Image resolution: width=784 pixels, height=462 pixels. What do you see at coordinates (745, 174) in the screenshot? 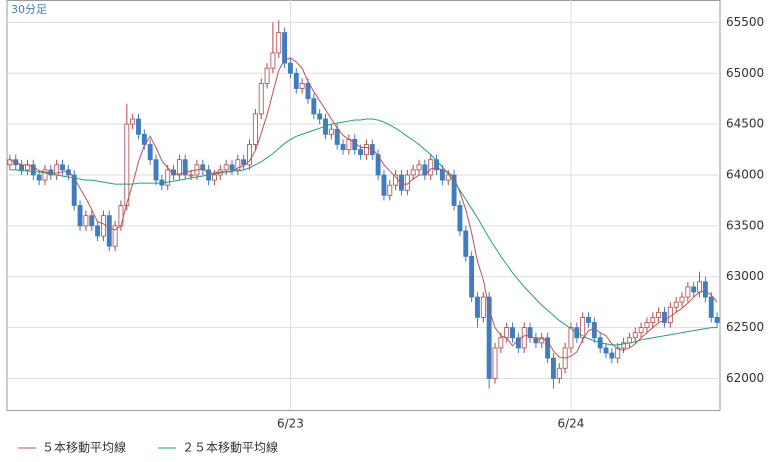
I see `y-tick-label: 64000` at bounding box center [745, 174].